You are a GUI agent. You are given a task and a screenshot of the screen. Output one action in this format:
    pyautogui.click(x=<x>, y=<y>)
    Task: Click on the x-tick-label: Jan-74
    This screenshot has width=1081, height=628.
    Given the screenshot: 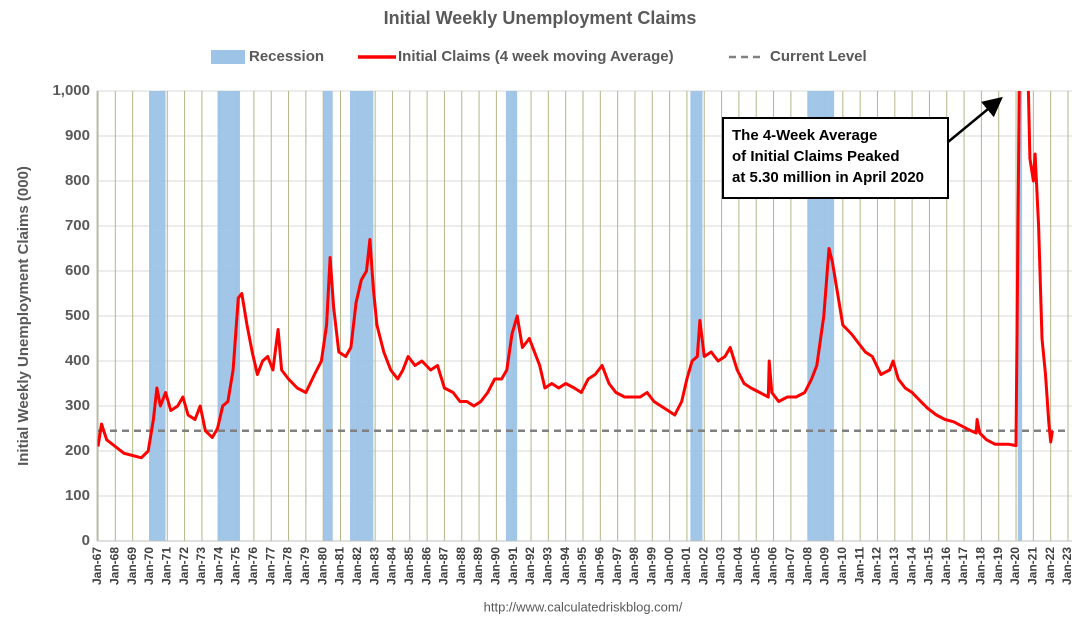 What is the action you would take?
    pyautogui.click(x=218, y=566)
    